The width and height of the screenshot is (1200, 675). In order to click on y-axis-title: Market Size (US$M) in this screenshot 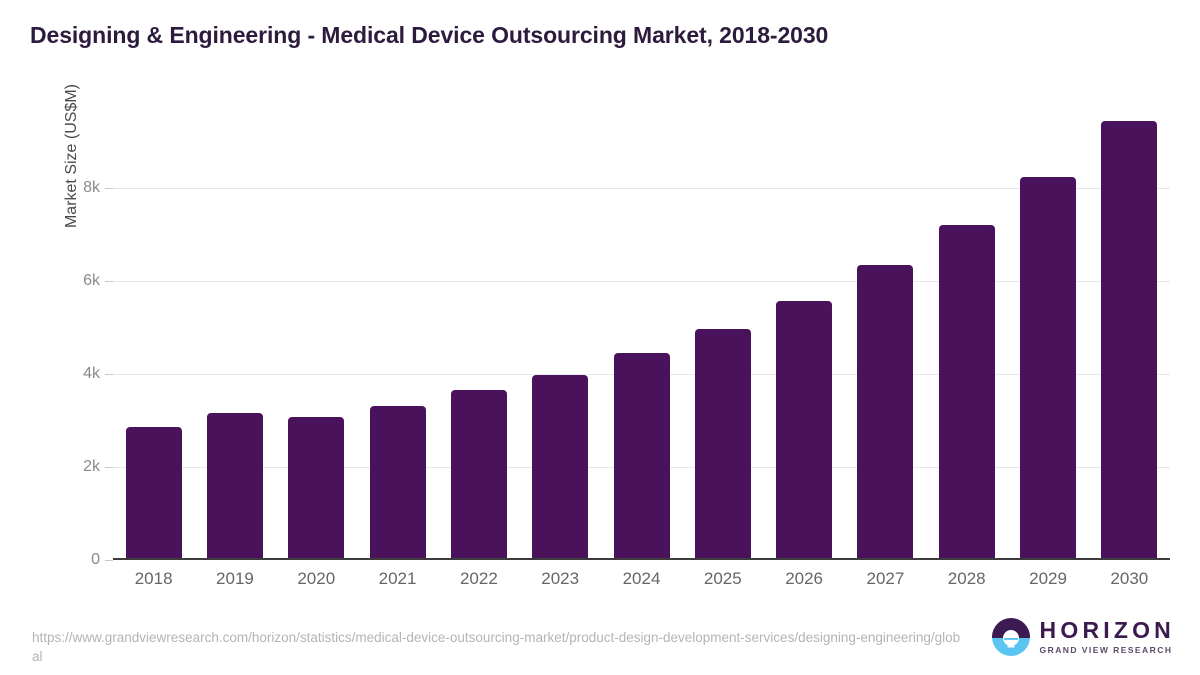, I will do `click(71, 156)`.